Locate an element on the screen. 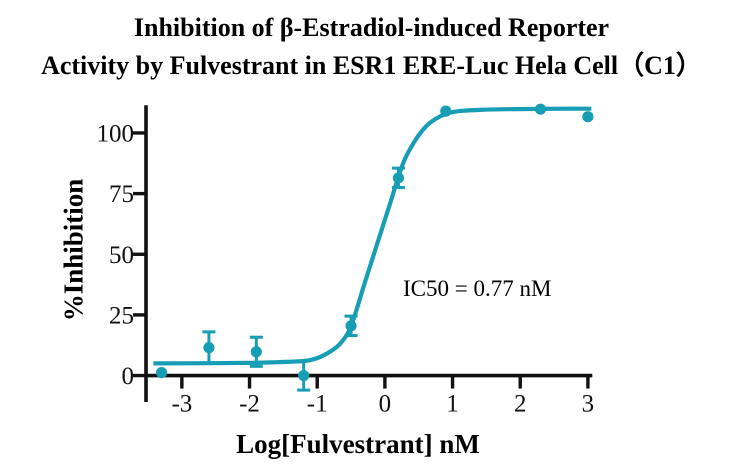 This screenshot has height=476, width=743. ic50-annotation: IC50 = 0.77 nM is located at coordinates (477, 288).